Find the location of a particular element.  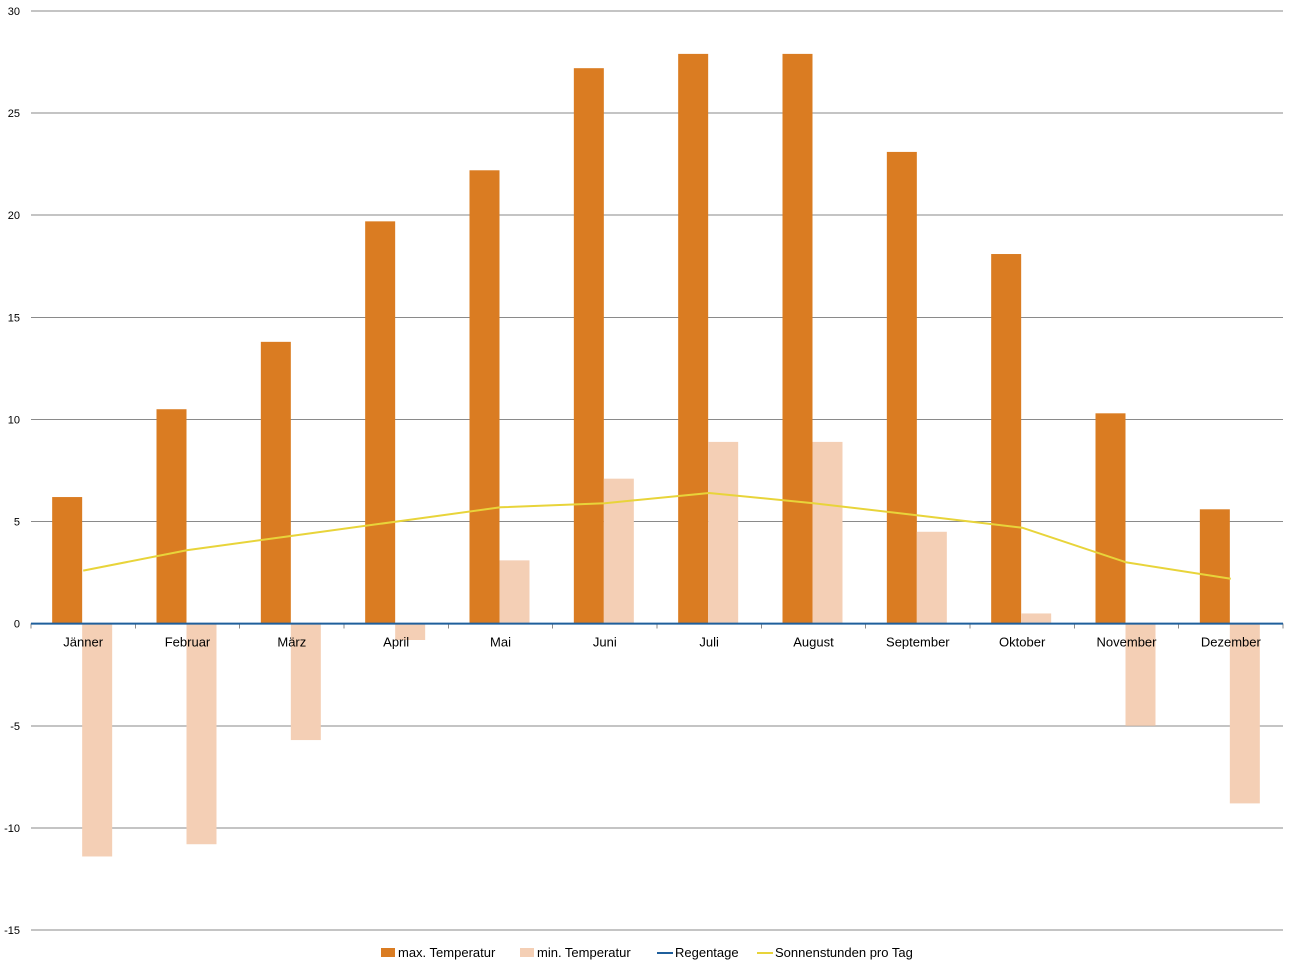

y-tick-label: 20 is located at coordinates (14, 216).